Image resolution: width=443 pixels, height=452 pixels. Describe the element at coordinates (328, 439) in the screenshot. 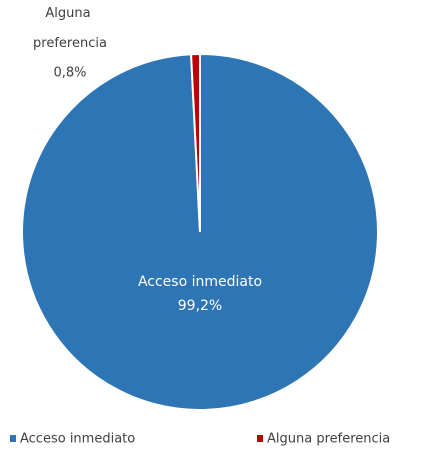

I see `legend-label: Alguna preferencia` at that location.